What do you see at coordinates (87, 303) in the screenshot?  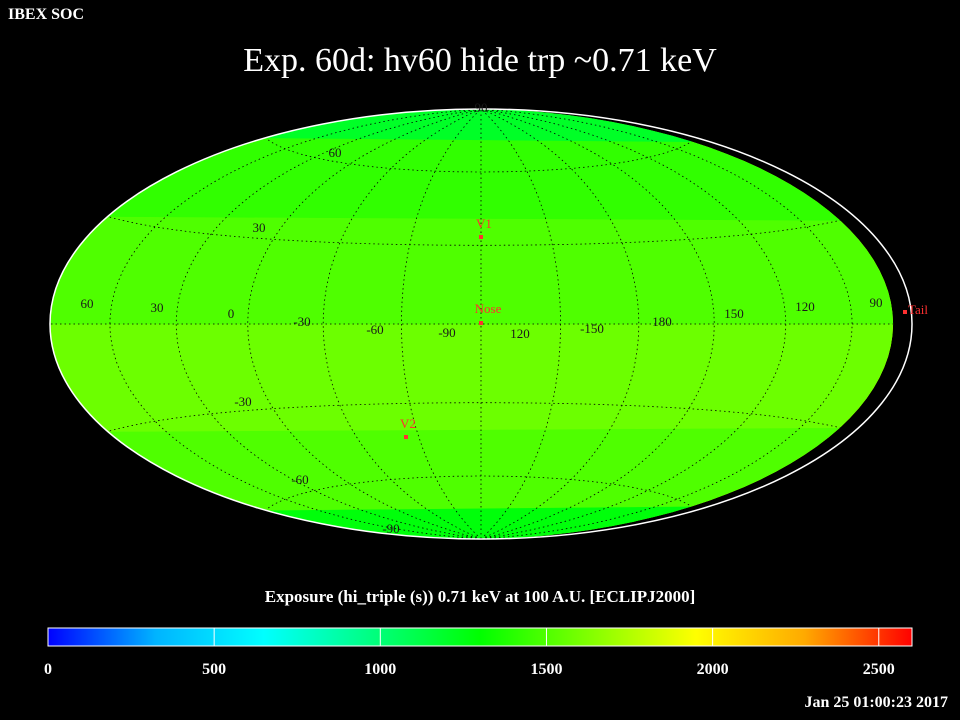 I see `lon-label: 60` at bounding box center [87, 303].